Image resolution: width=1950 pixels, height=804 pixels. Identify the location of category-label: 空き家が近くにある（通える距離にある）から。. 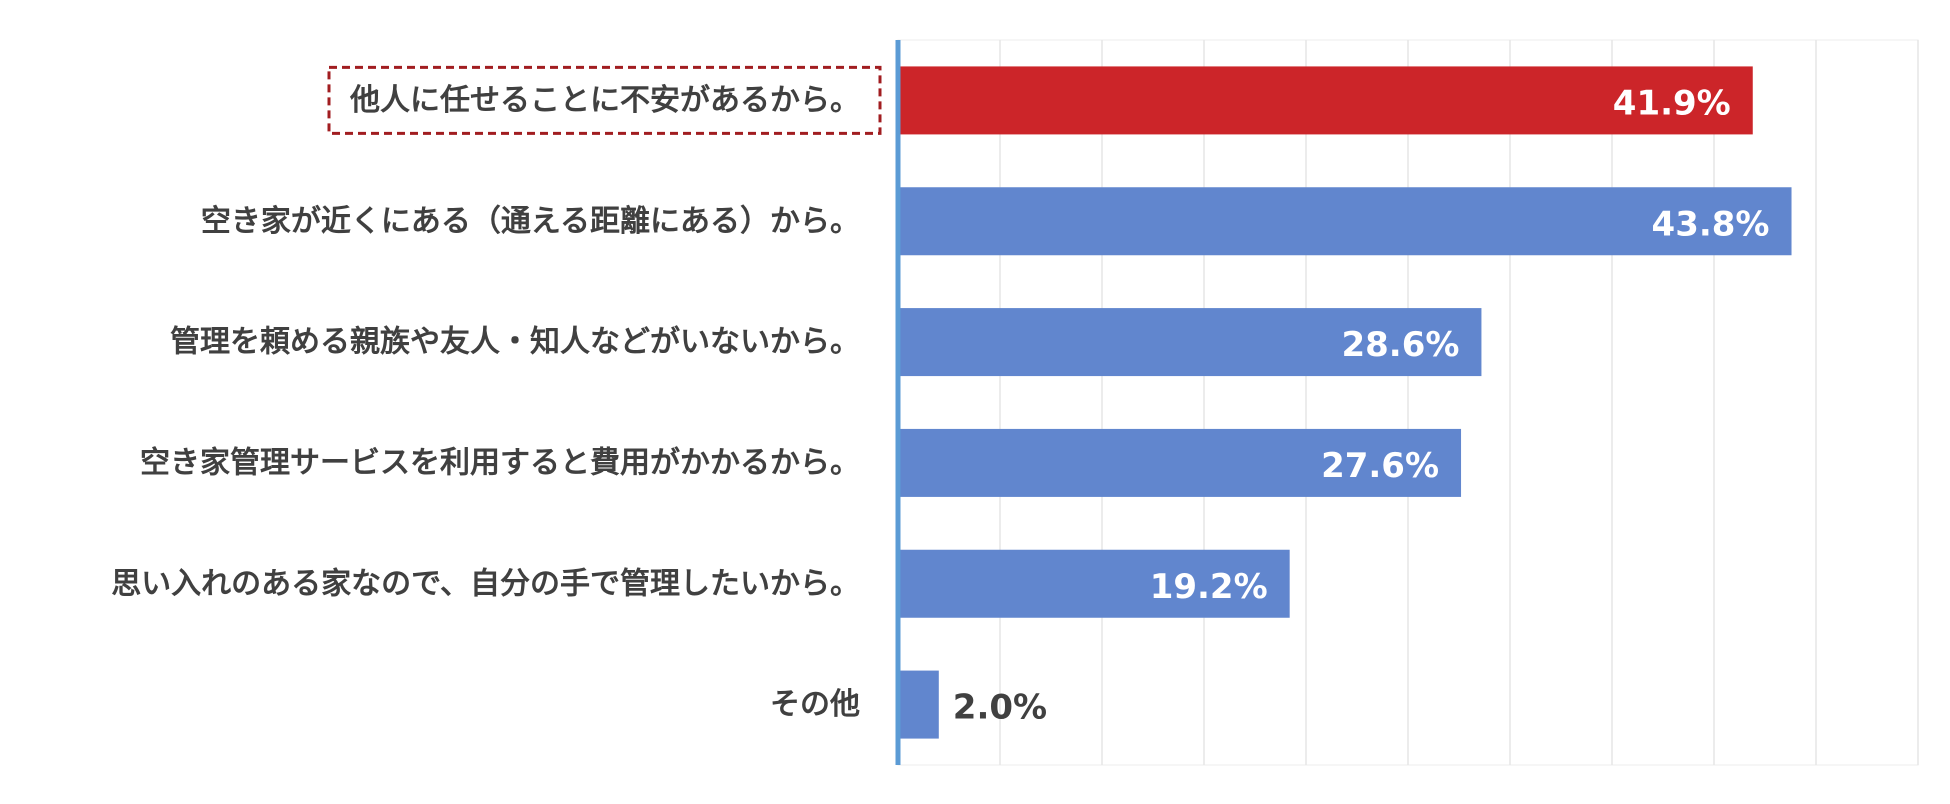
(530, 221).